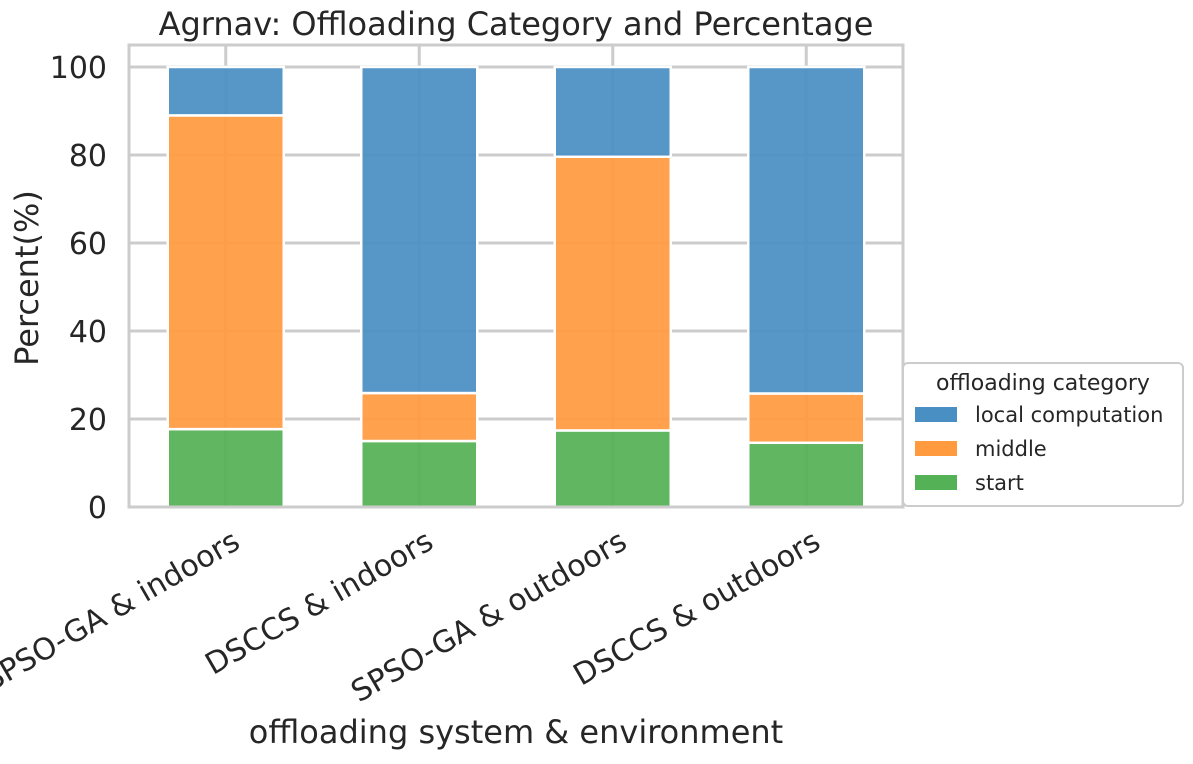 The height and width of the screenshot is (764, 1193). What do you see at coordinates (1069, 415) in the screenshot?
I see `legend-label: local computation` at bounding box center [1069, 415].